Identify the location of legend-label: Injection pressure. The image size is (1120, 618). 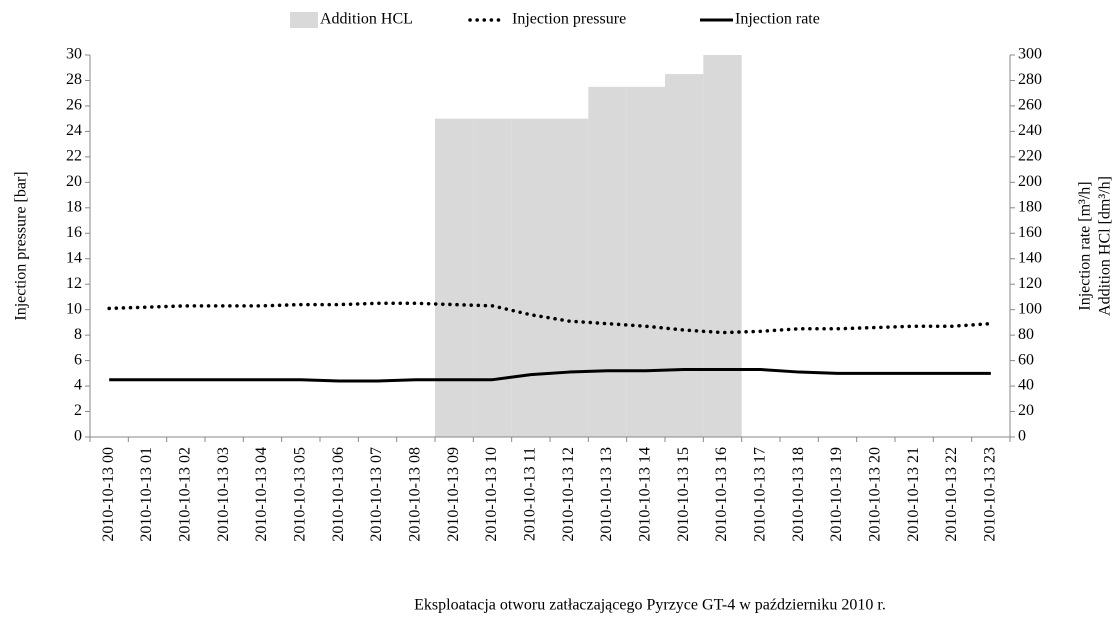
(569, 19).